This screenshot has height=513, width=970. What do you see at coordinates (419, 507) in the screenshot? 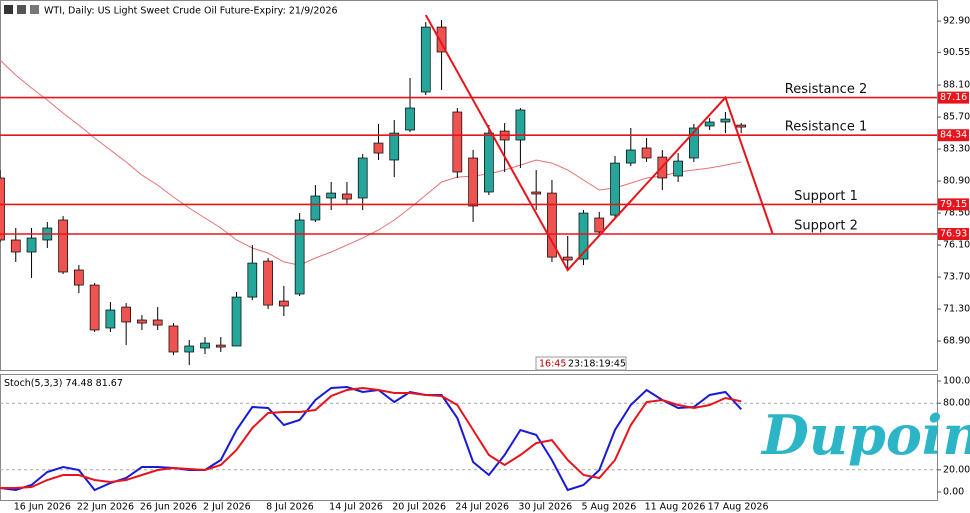
I see `x-tick-label: 20 Jul 2026` at bounding box center [419, 507].